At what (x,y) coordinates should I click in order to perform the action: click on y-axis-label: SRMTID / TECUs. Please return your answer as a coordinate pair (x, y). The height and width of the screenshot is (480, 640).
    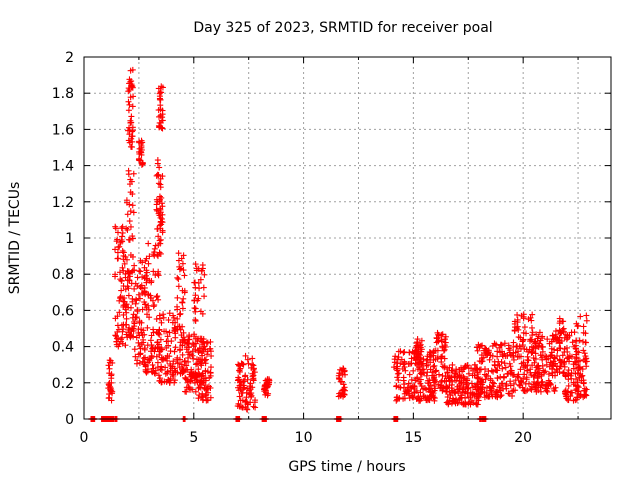
    Looking at the image, I should click on (15, 238).